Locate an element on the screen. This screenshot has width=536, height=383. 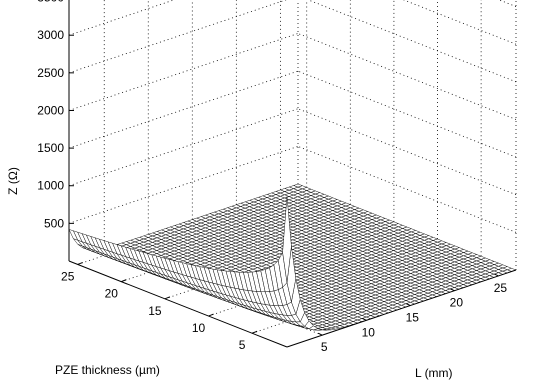
x-axis-line is located at coordinates (401, 308).